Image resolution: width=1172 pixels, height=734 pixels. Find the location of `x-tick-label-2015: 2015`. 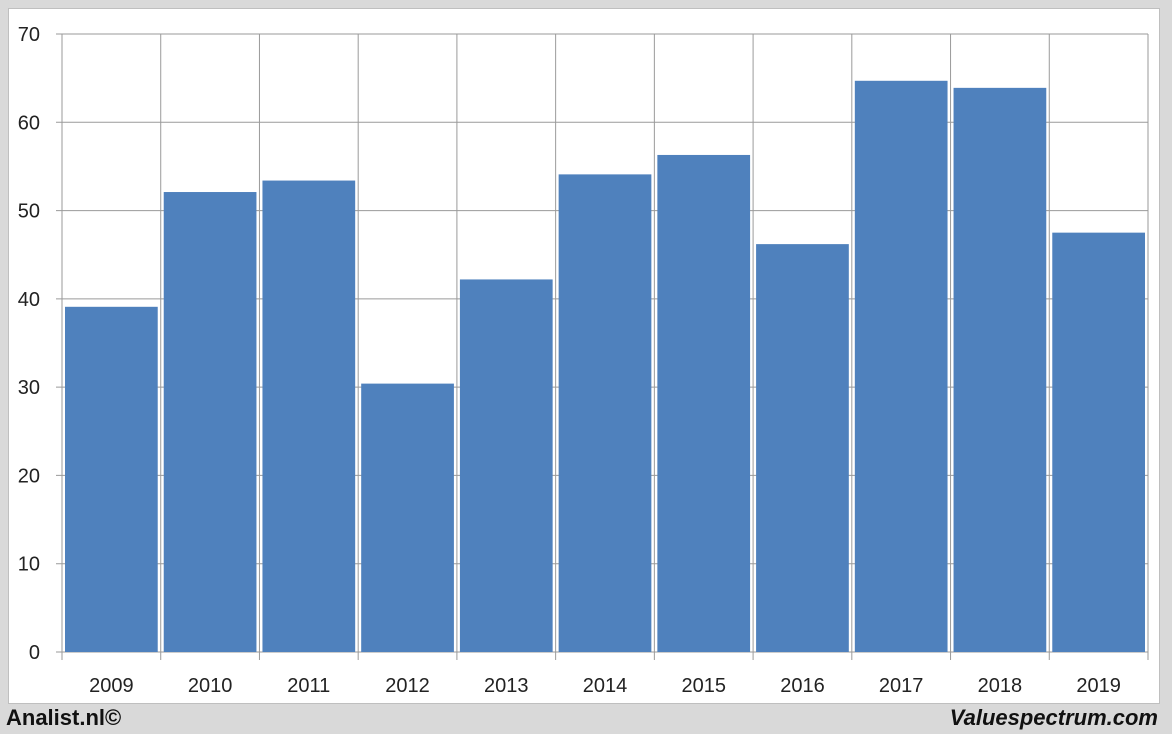

x-tick-label-2015: 2015 is located at coordinates (703, 686).